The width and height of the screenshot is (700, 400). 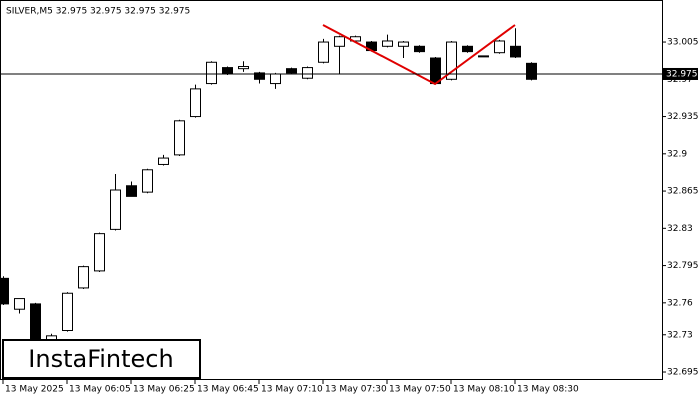 What do you see at coordinates (98, 12) in the screenshot?
I see `chart-title: SILVER,M5 32.975 32.975 32.975 32.975` at bounding box center [98, 12].